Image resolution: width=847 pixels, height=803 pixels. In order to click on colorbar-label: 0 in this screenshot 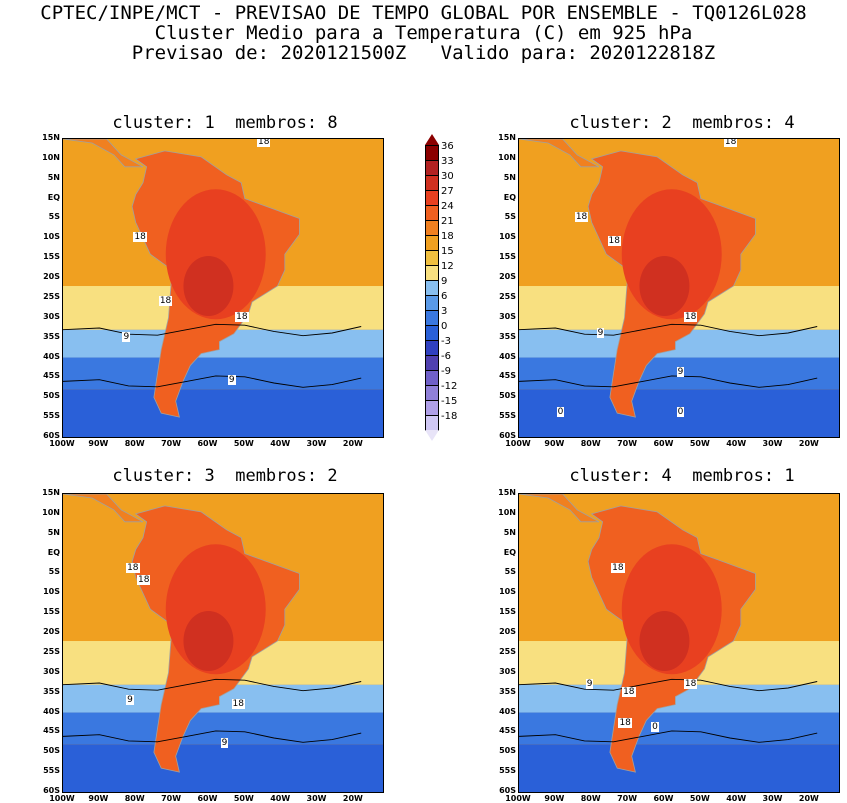, I will do `click(444, 326)`.